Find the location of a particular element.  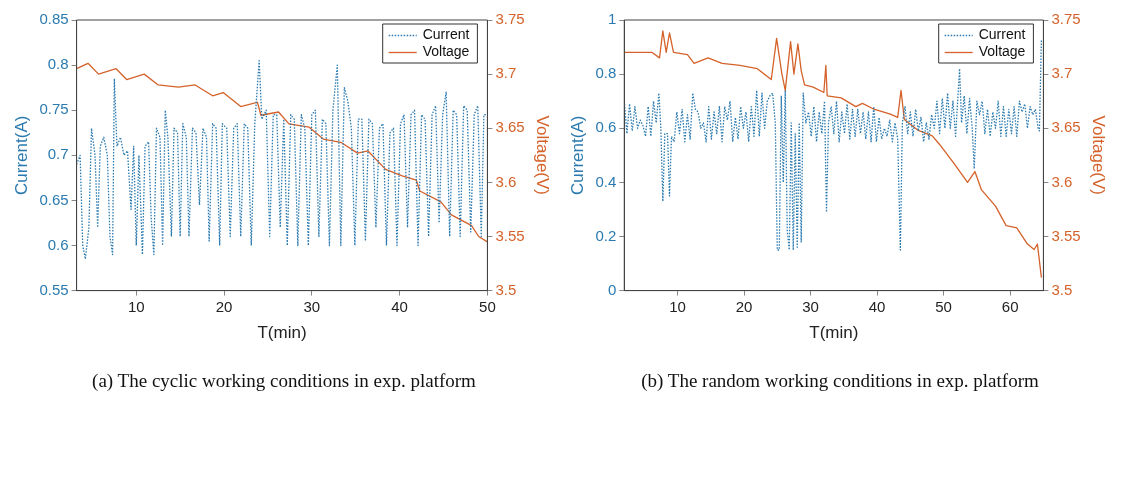

y-tick-label: 0 is located at coordinates (612, 289).